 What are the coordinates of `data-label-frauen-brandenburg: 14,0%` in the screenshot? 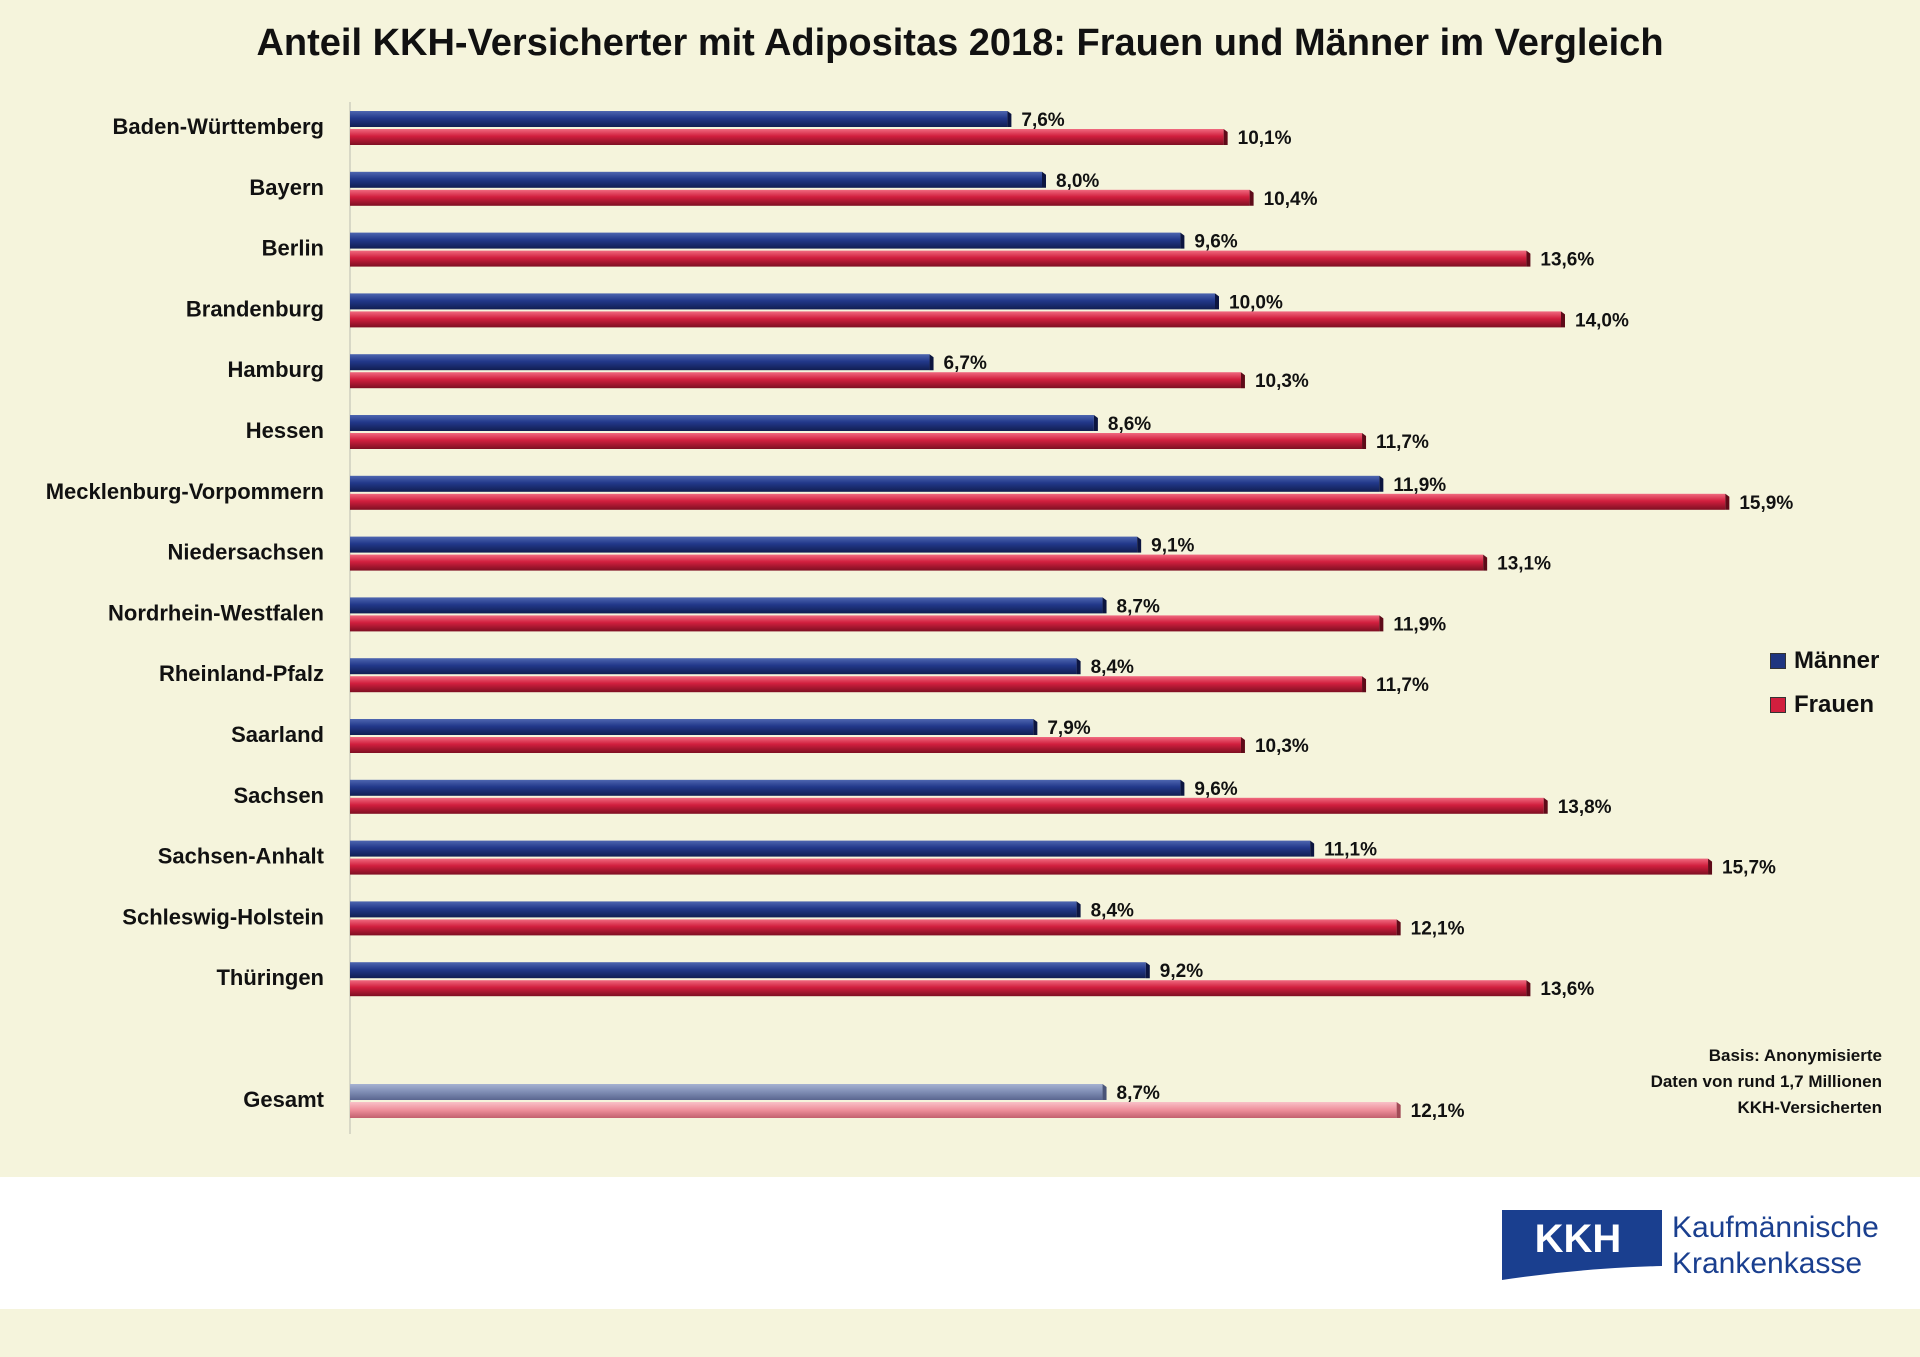 It's located at (1602, 320).